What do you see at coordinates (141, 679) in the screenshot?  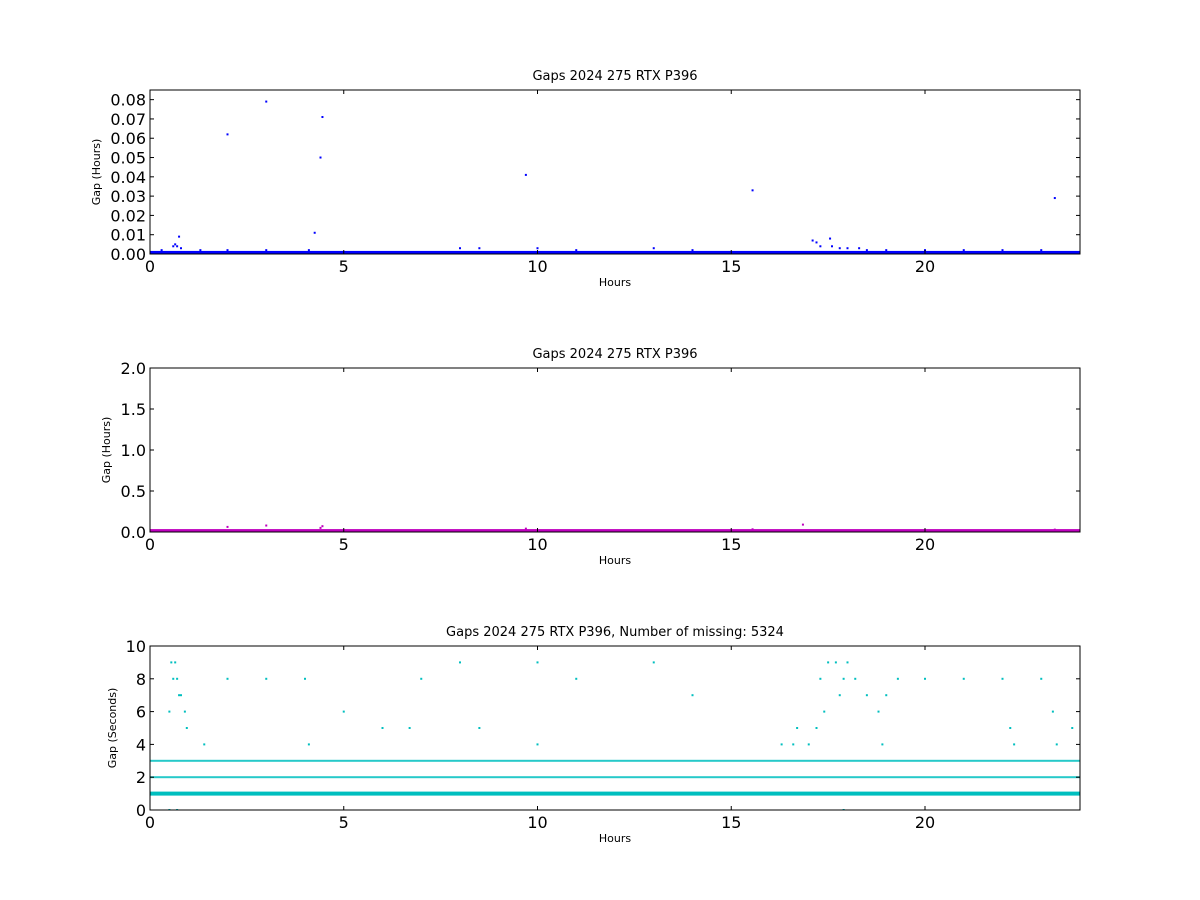 I see `y-tick-label: 8` at bounding box center [141, 679].